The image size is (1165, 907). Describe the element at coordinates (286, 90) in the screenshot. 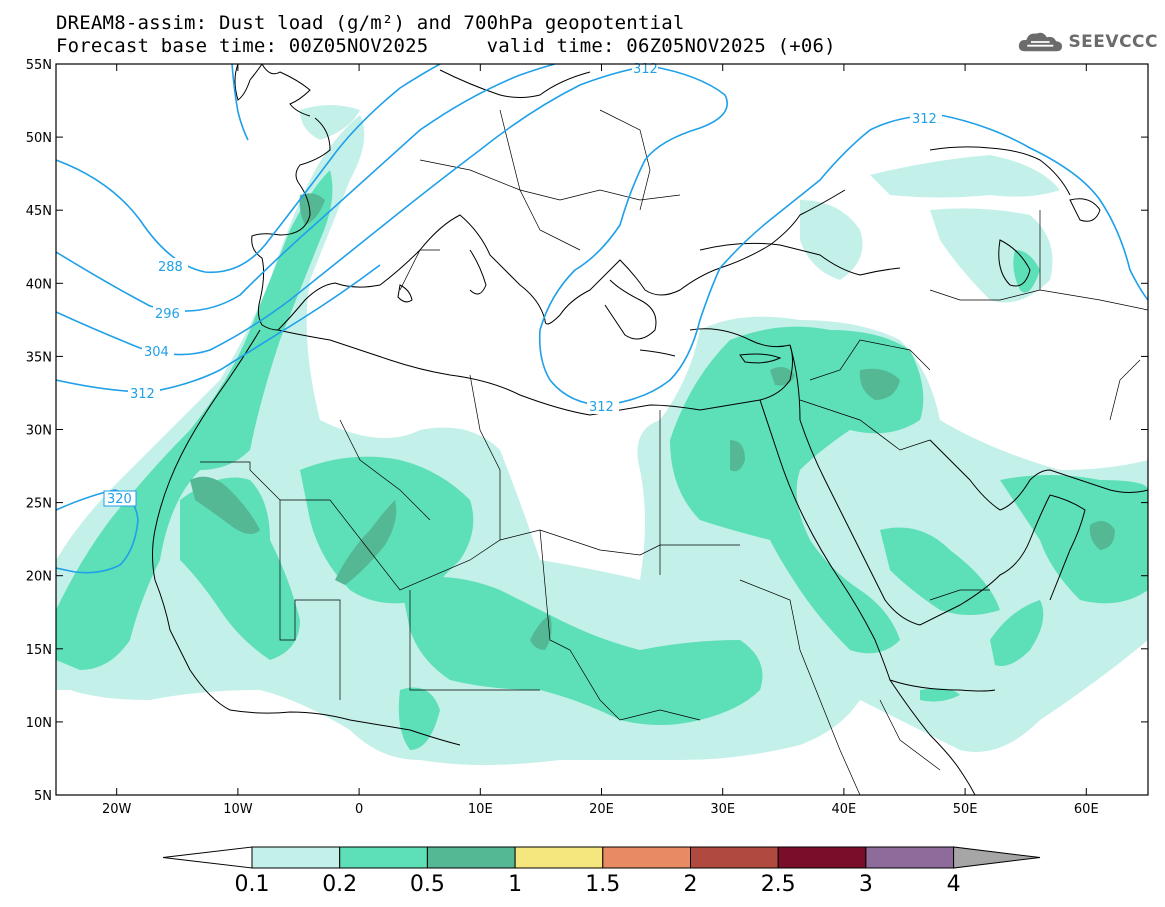

I see `coast-britain-east` at that location.